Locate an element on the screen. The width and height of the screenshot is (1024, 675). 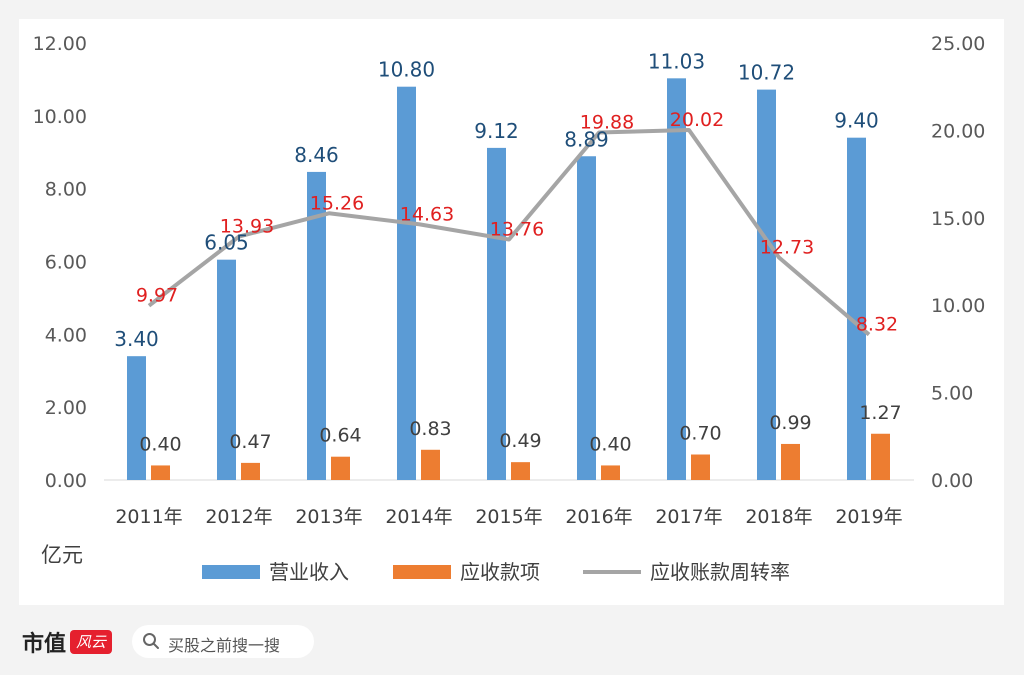
brand-logo: 市值 风云 is located at coordinates (67, 642).